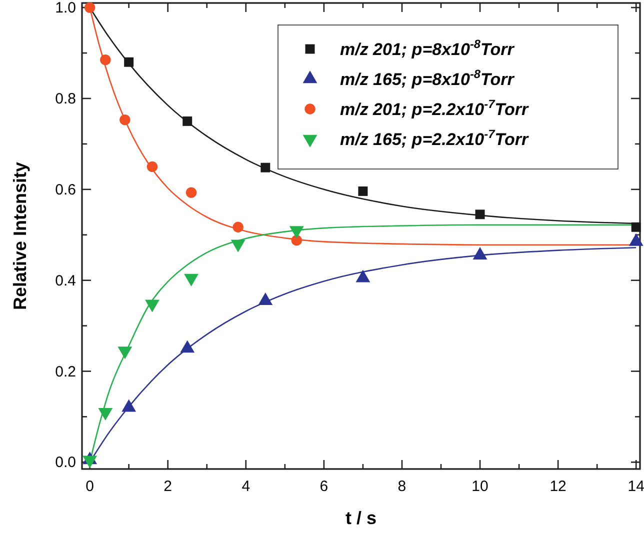  I want to click on x-tick-label: 4, so click(246, 486).